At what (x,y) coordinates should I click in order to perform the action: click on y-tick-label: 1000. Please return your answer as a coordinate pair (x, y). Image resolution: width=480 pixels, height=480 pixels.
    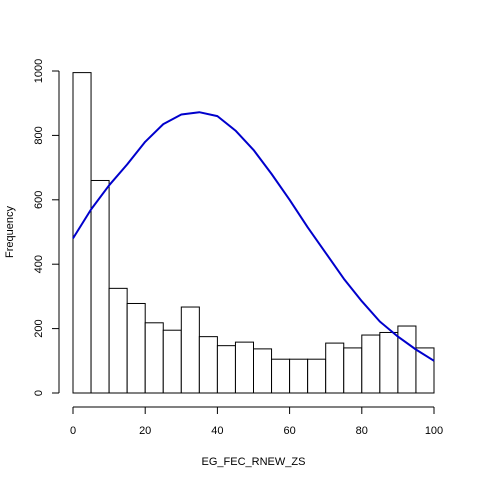
    Looking at the image, I should click on (39, 71).